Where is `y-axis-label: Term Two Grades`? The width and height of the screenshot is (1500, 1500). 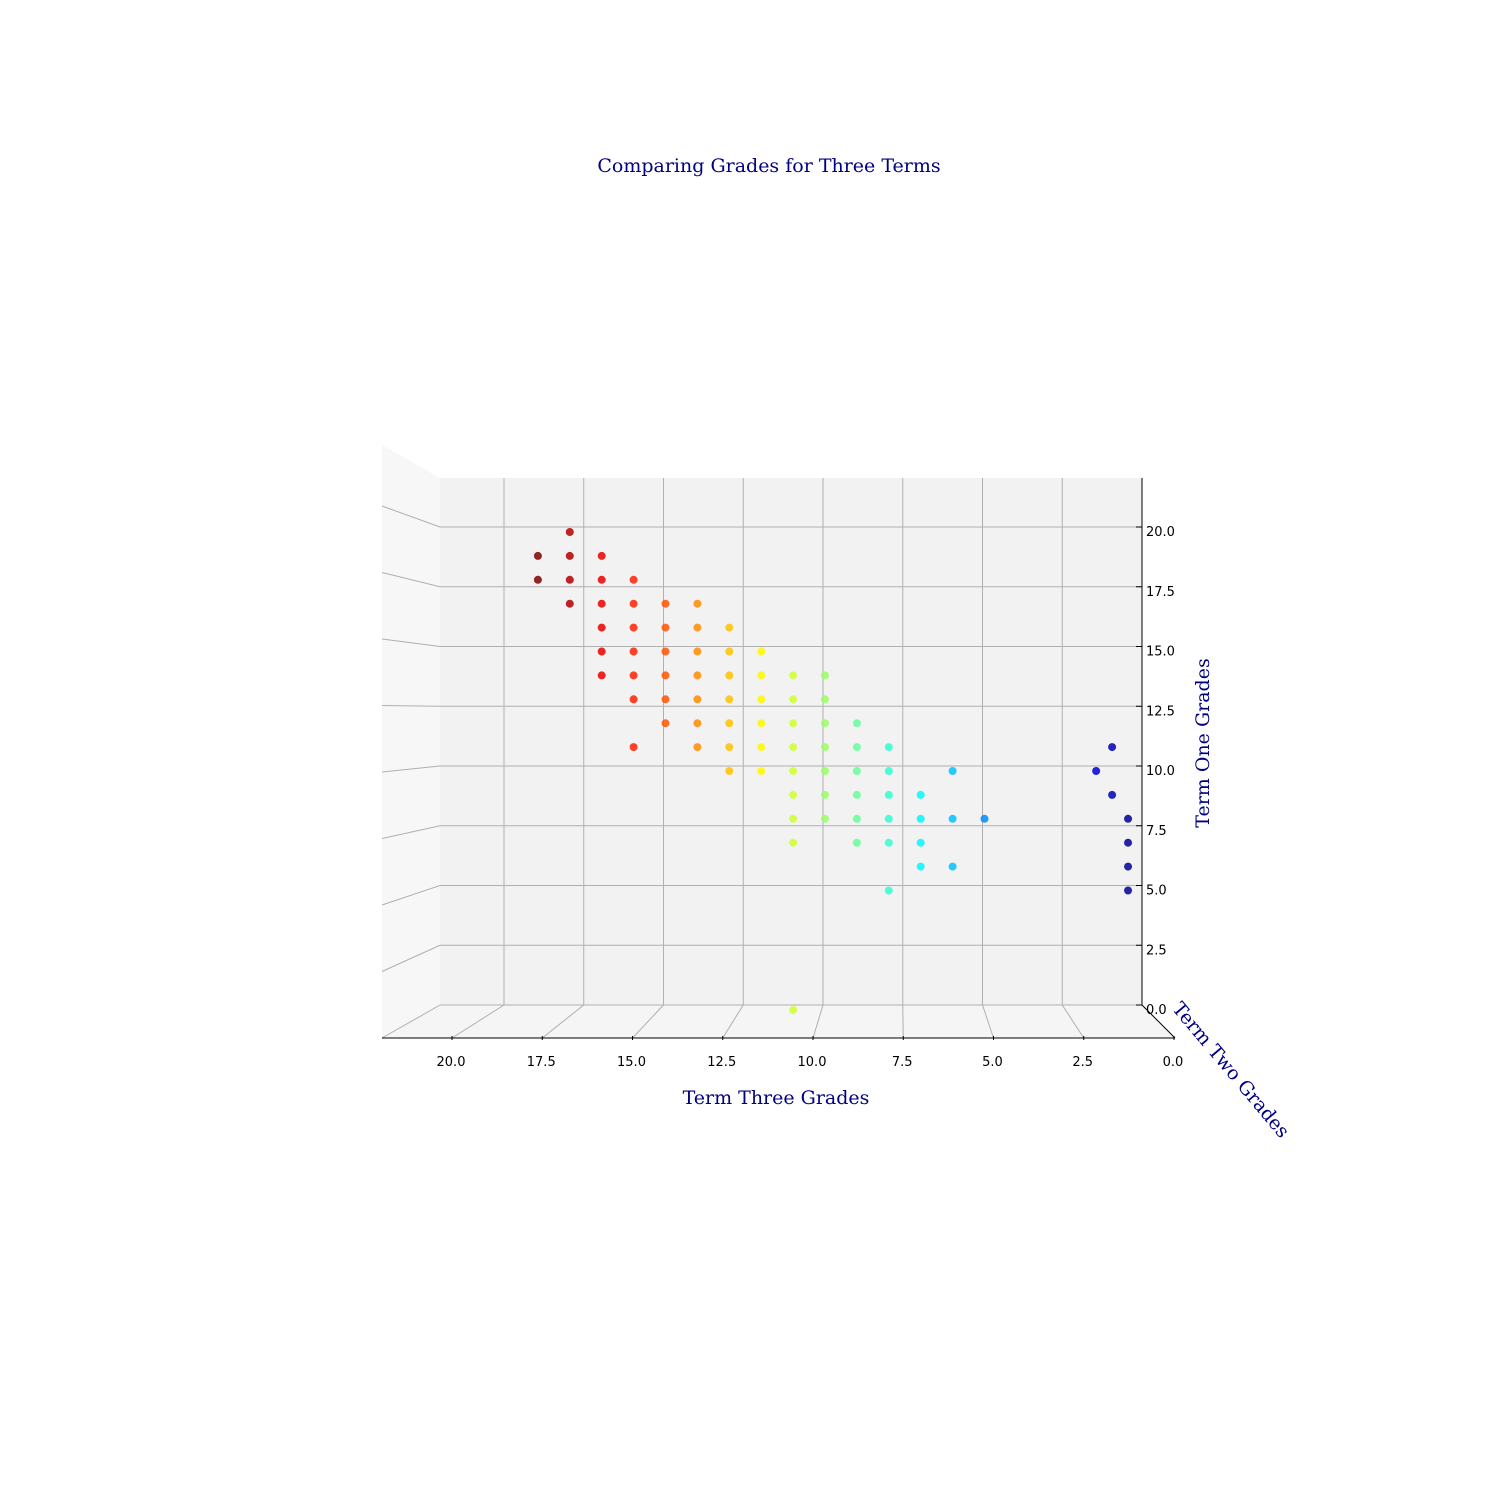
y-axis-label: Term Two Grades is located at coordinates (1231, 1070).